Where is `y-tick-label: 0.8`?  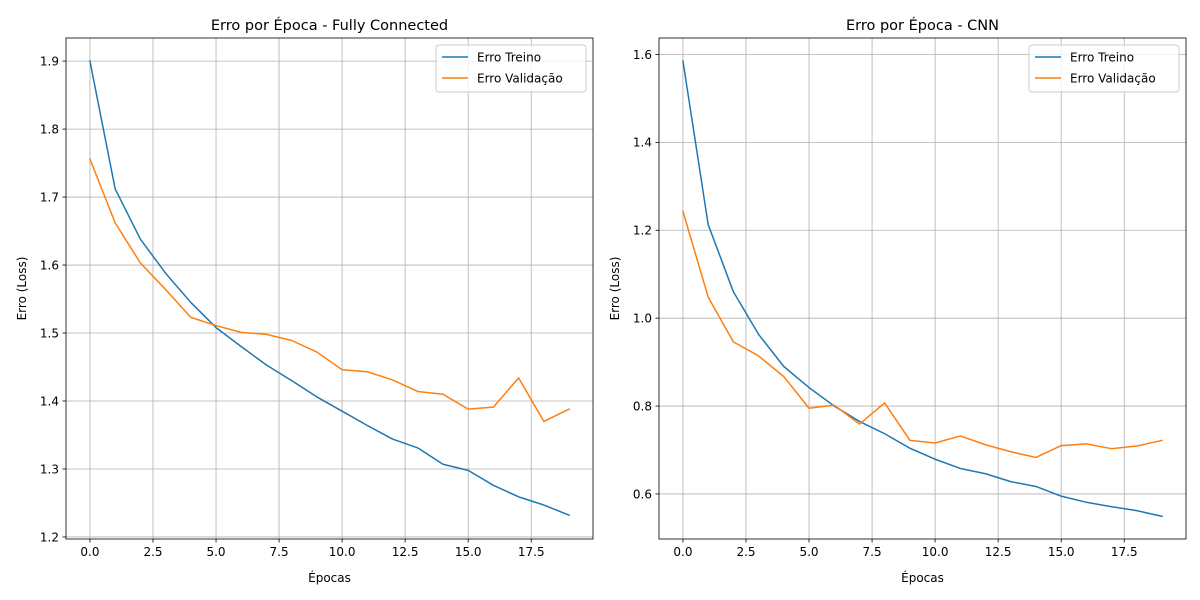 y-tick-label: 0.8 is located at coordinates (642, 406).